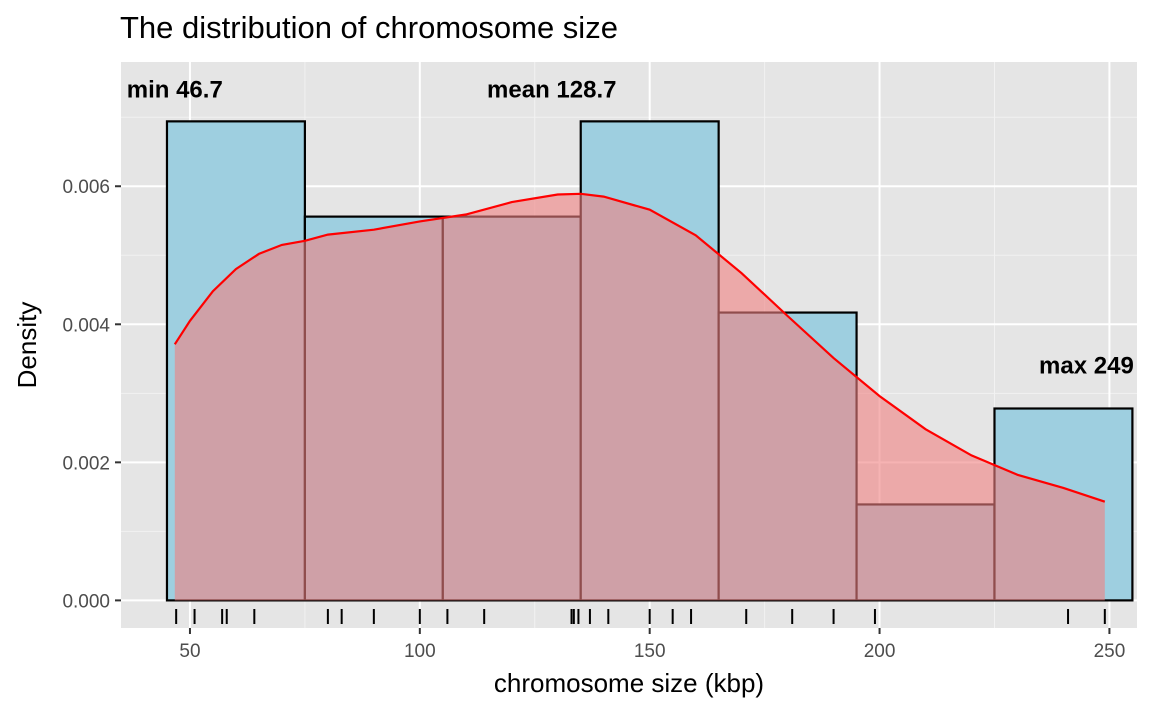  What do you see at coordinates (86, 601) in the screenshot?
I see `y-tick-label: 0.000` at bounding box center [86, 601].